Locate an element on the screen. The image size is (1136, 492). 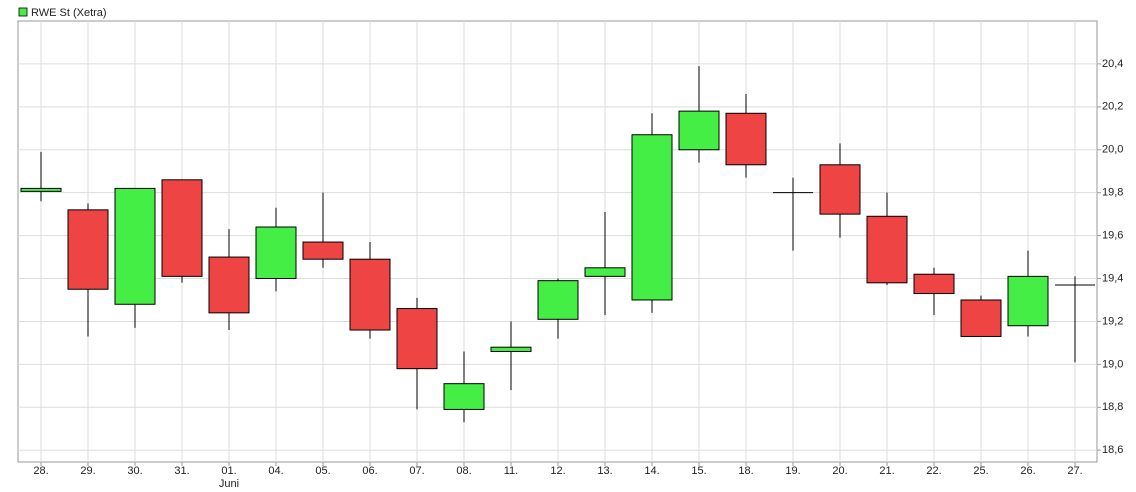
x-tick-label: 14. is located at coordinates (651, 471).